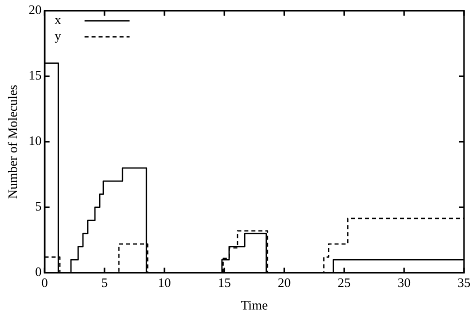 The image size is (474, 320). Describe the element at coordinates (12, 141) in the screenshot. I see `y-axis-title: Number of Molecules` at that location.